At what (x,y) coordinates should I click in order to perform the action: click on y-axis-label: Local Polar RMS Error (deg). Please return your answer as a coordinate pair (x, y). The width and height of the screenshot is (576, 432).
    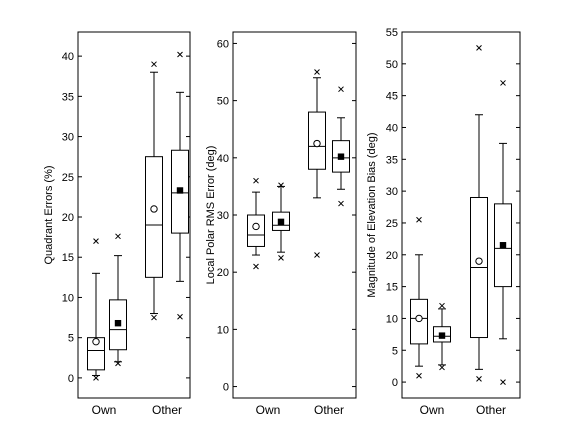
    Looking at the image, I should click on (211, 215).